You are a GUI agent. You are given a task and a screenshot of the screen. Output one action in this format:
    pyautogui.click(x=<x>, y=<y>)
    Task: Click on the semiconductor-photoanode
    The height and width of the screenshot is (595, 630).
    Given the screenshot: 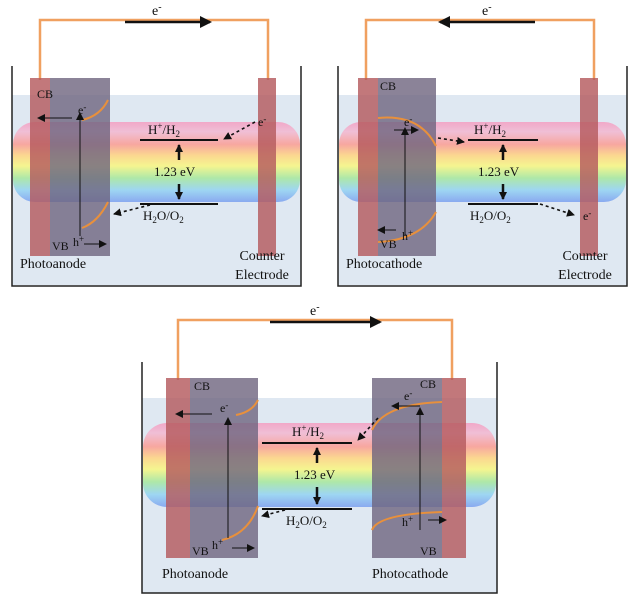 What is the action you would take?
    pyautogui.click(x=224, y=468)
    